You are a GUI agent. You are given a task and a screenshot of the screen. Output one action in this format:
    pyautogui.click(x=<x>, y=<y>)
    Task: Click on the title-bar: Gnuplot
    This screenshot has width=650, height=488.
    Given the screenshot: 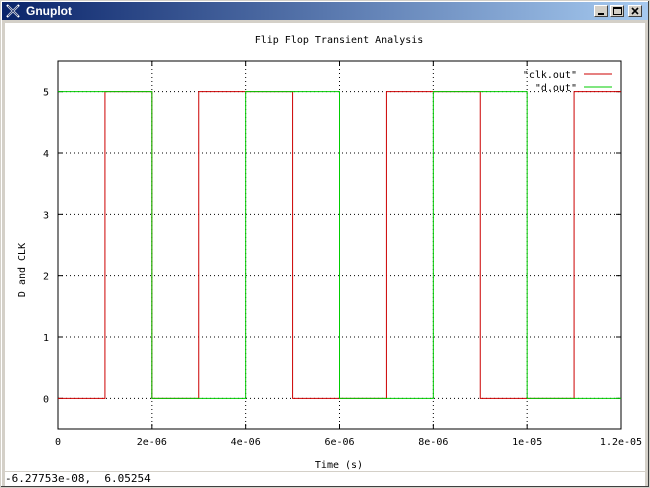 What is the action you would take?
    pyautogui.click(x=325, y=11)
    